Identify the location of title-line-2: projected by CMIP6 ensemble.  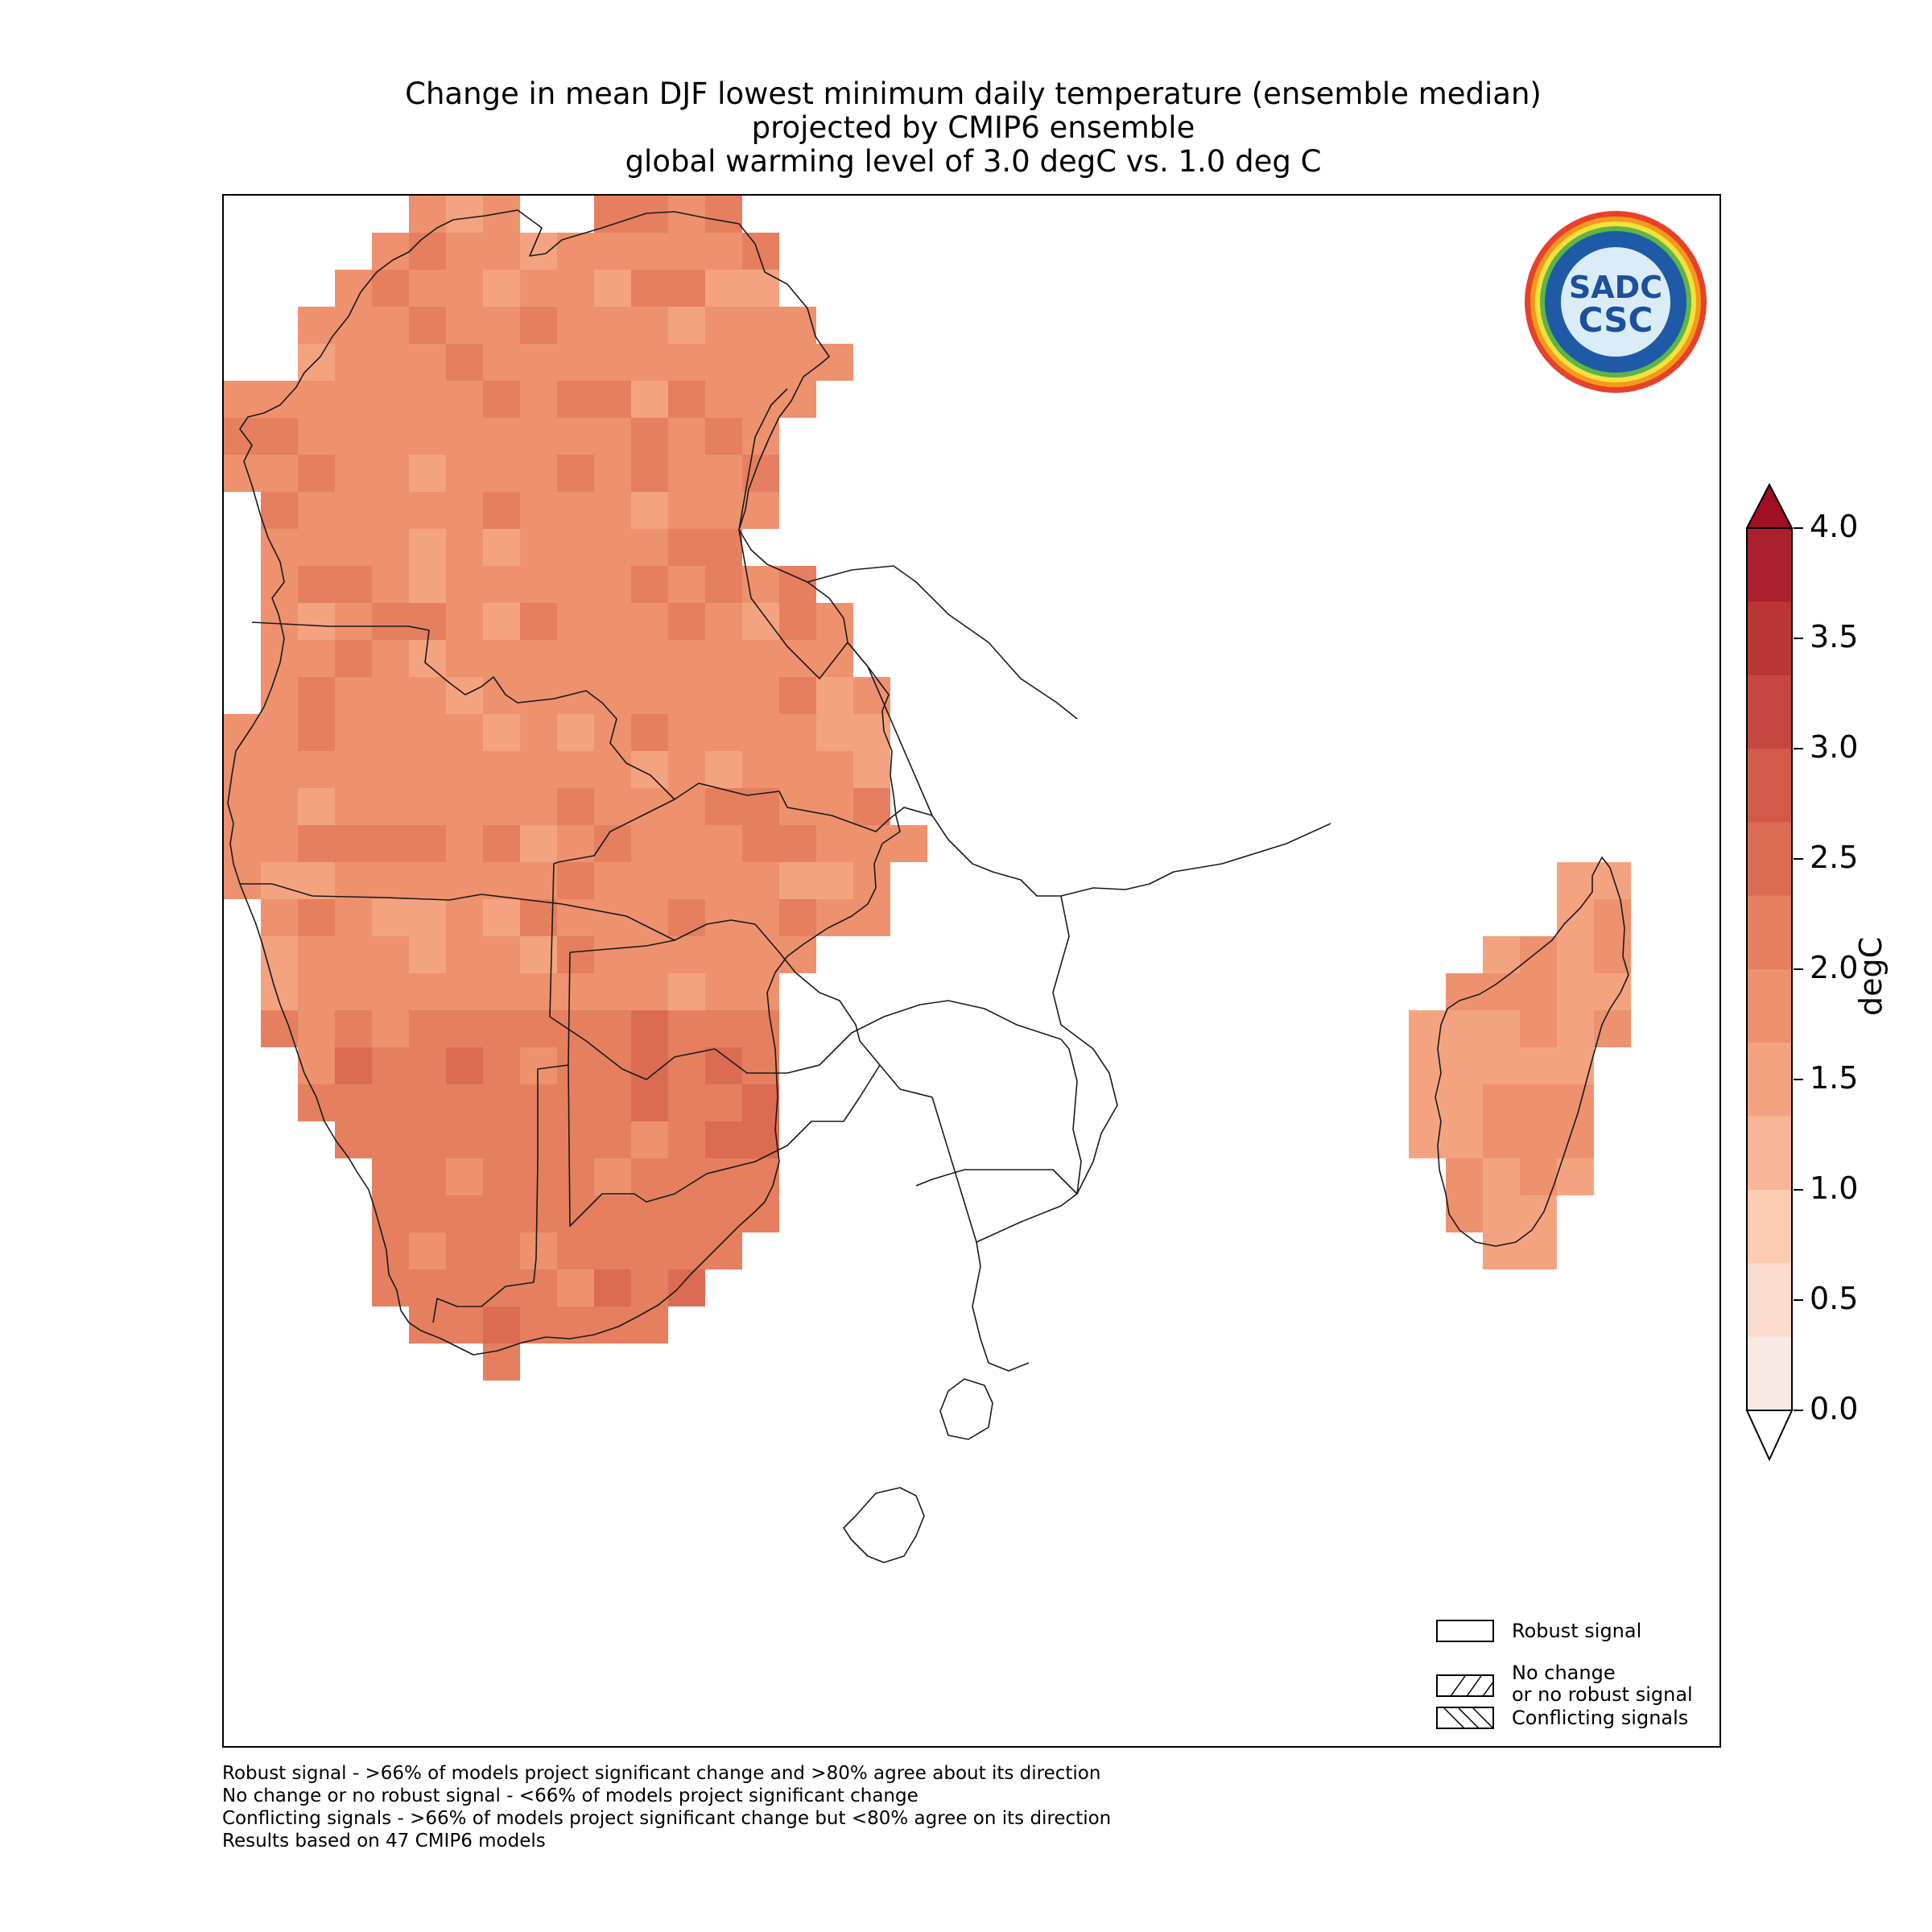
(973, 127).